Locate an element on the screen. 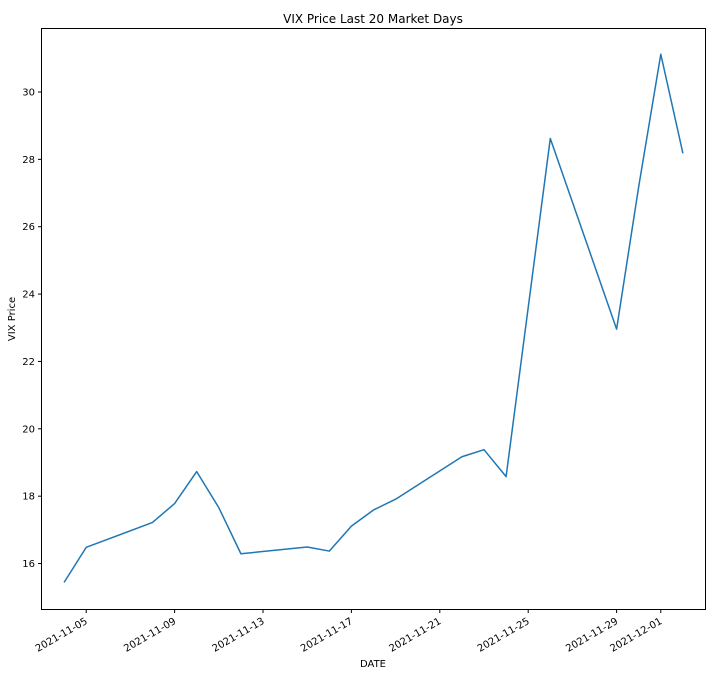  x-axis-label: DATE is located at coordinates (373, 664).